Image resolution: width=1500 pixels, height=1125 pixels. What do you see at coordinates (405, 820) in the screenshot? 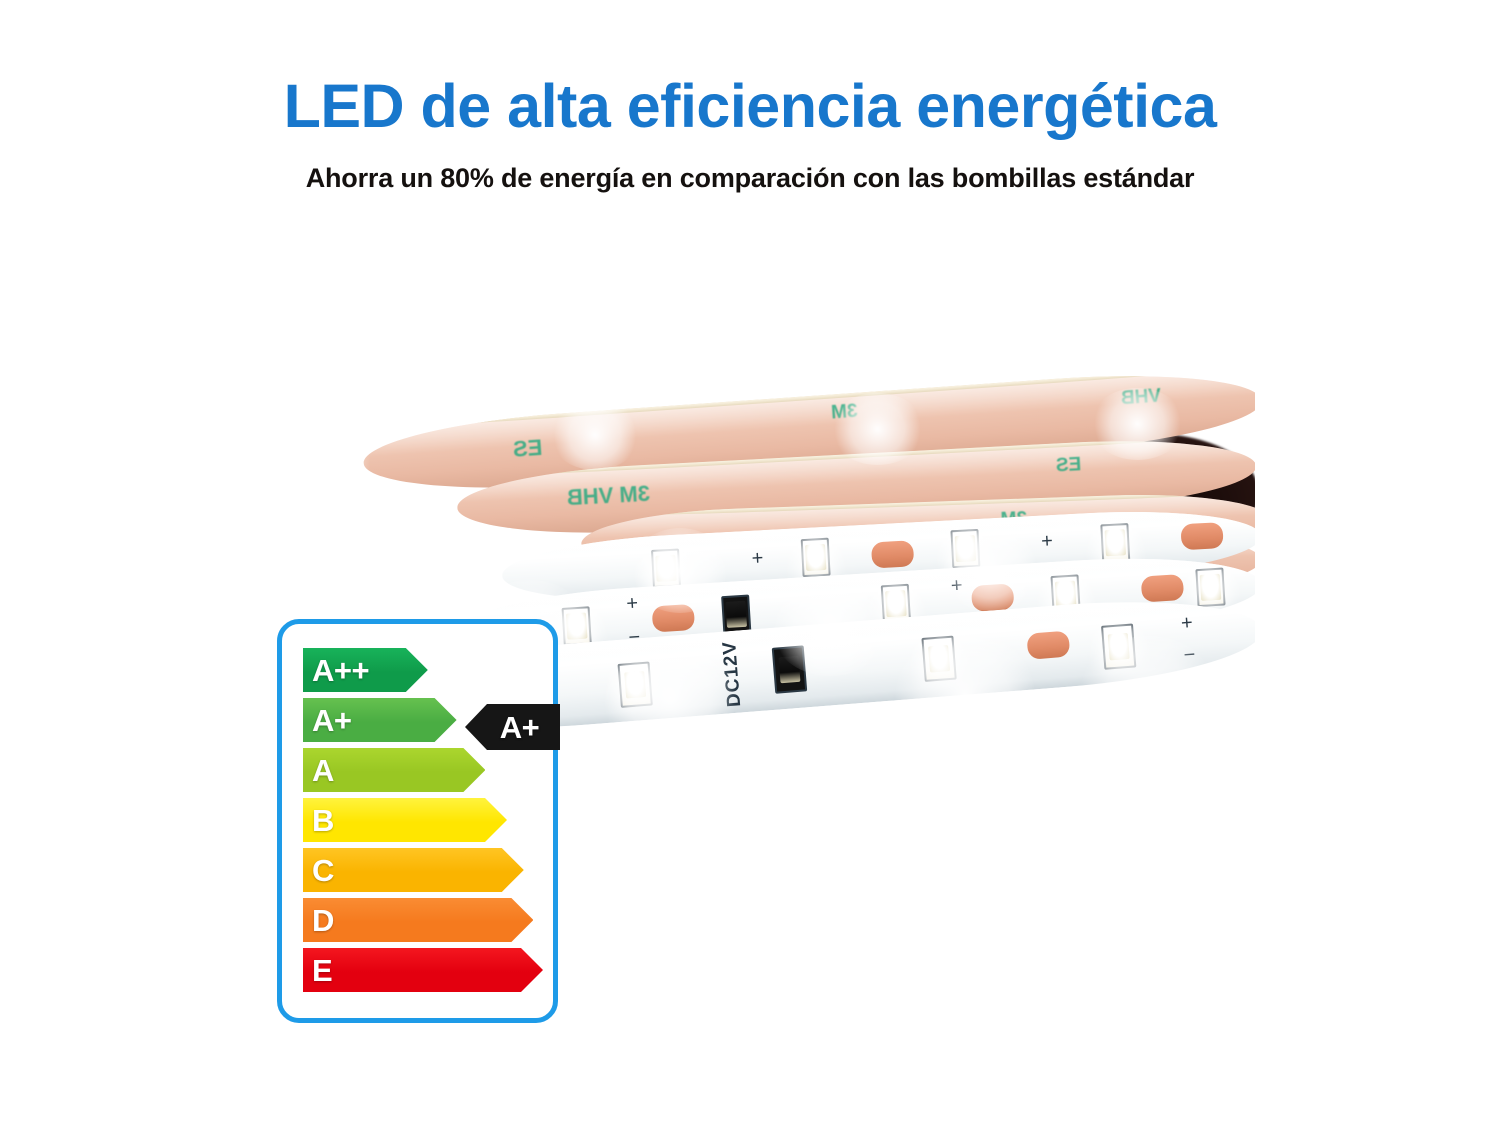
I see `energy-class-bar: B` at bounding box center [405, 820].